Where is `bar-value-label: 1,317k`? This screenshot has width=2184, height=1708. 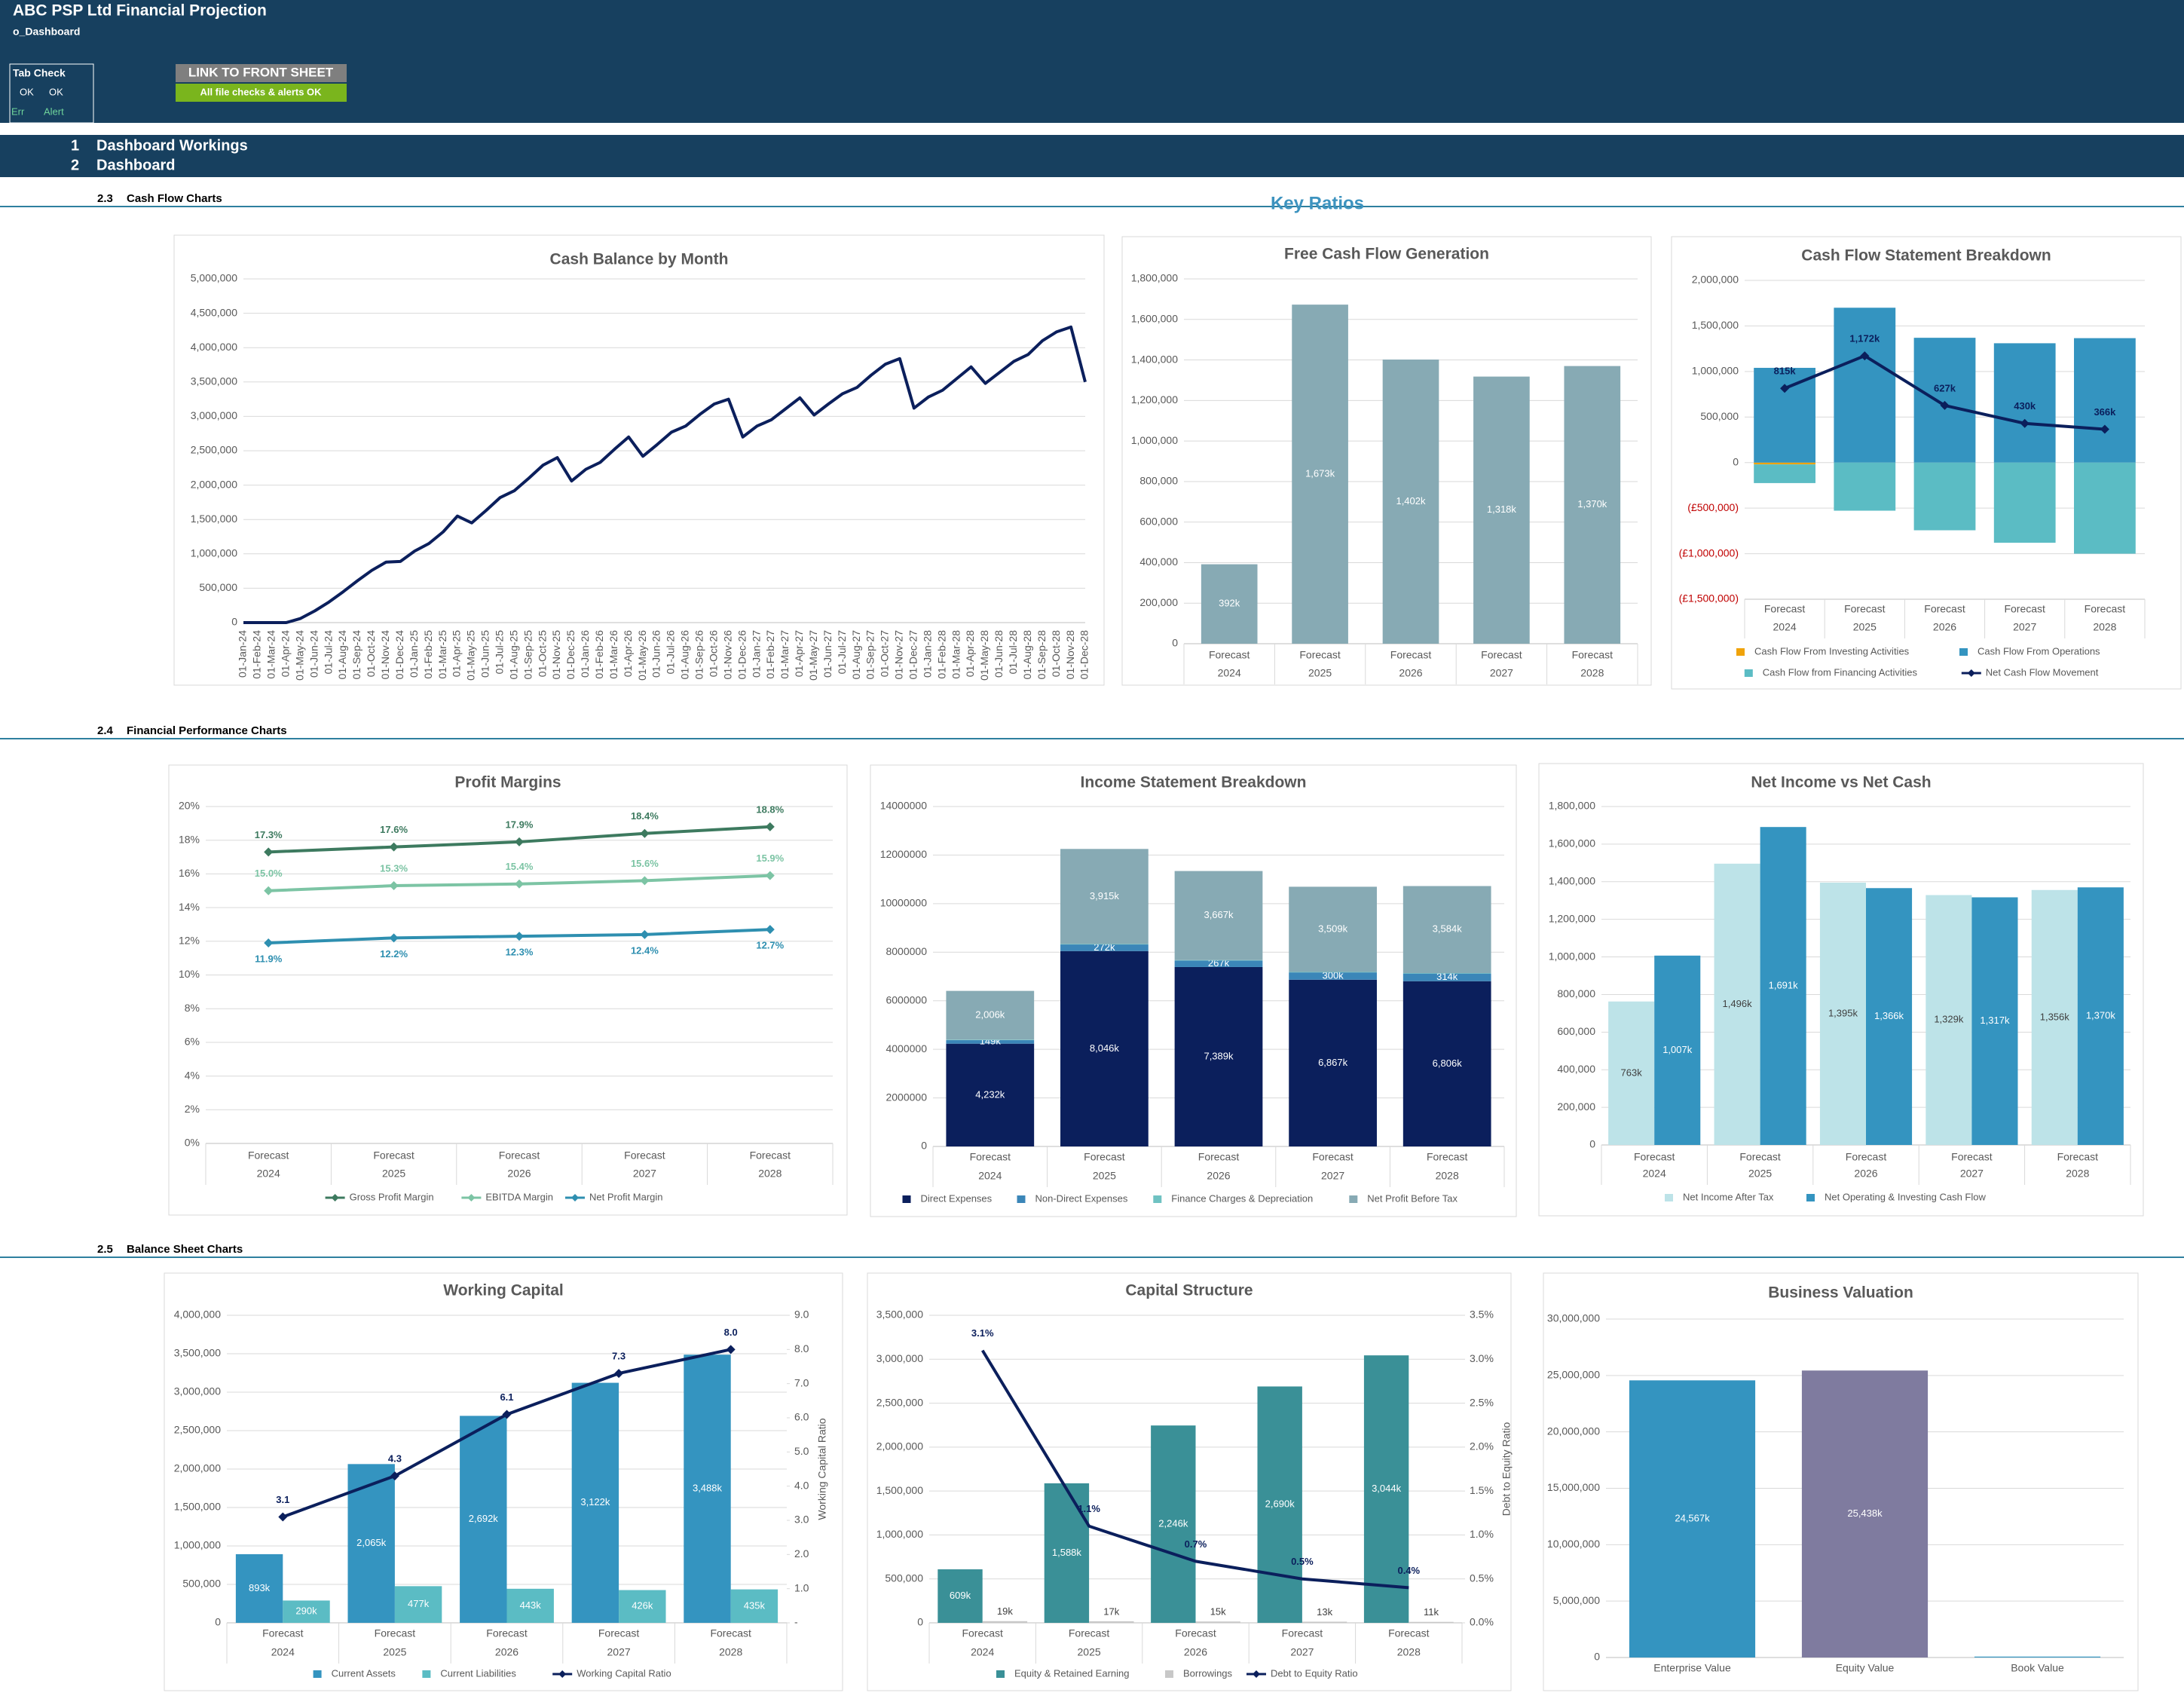
bar-value-label: 1,317k is located at coordinates (1995, 1021).